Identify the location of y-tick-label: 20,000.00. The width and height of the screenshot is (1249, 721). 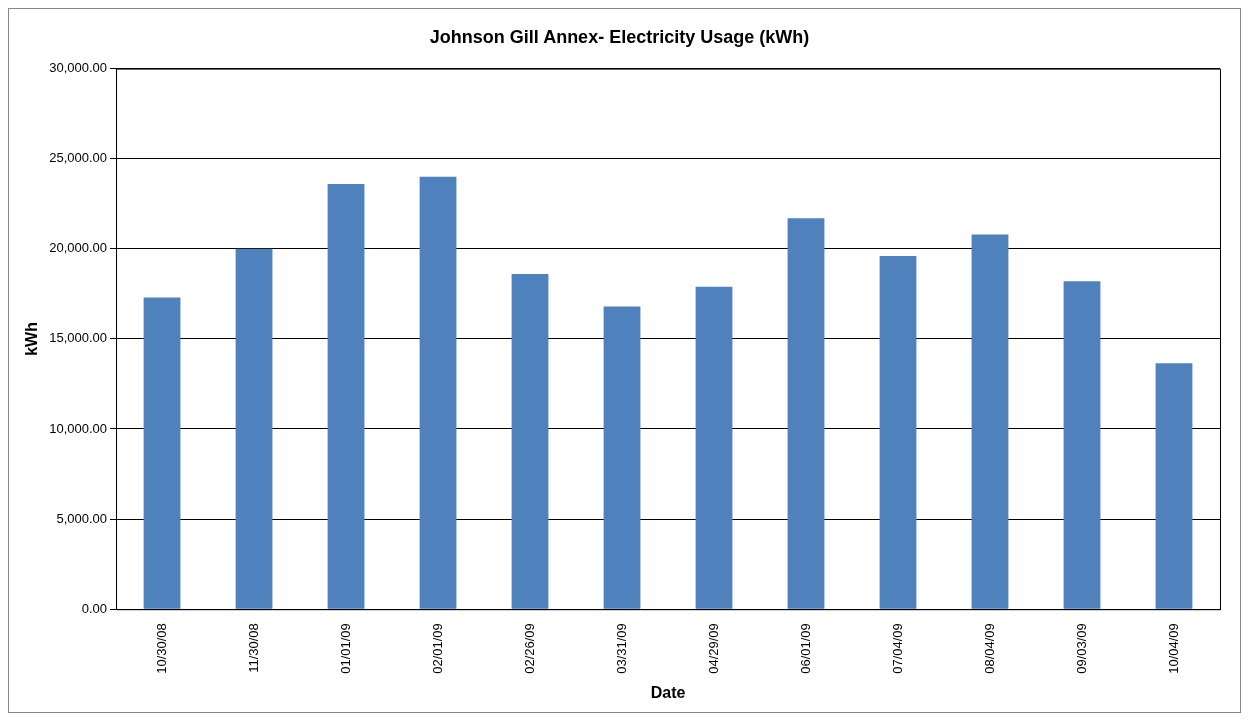
(78, 248).